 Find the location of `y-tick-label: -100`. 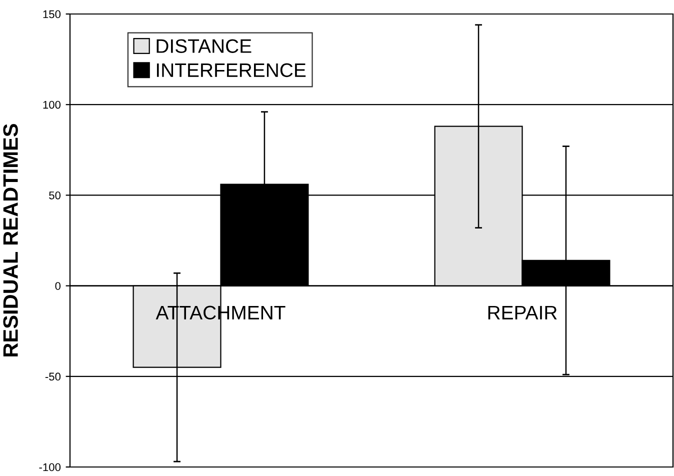

y-tick-label: -100 is located at coordinates (50, 467).